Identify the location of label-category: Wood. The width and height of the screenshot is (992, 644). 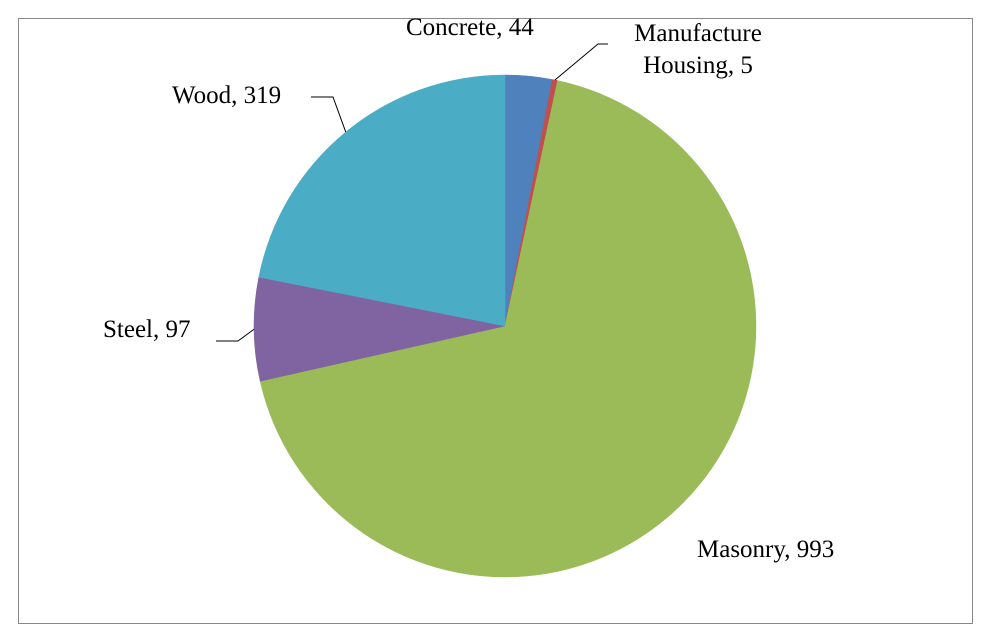
(202, 95).